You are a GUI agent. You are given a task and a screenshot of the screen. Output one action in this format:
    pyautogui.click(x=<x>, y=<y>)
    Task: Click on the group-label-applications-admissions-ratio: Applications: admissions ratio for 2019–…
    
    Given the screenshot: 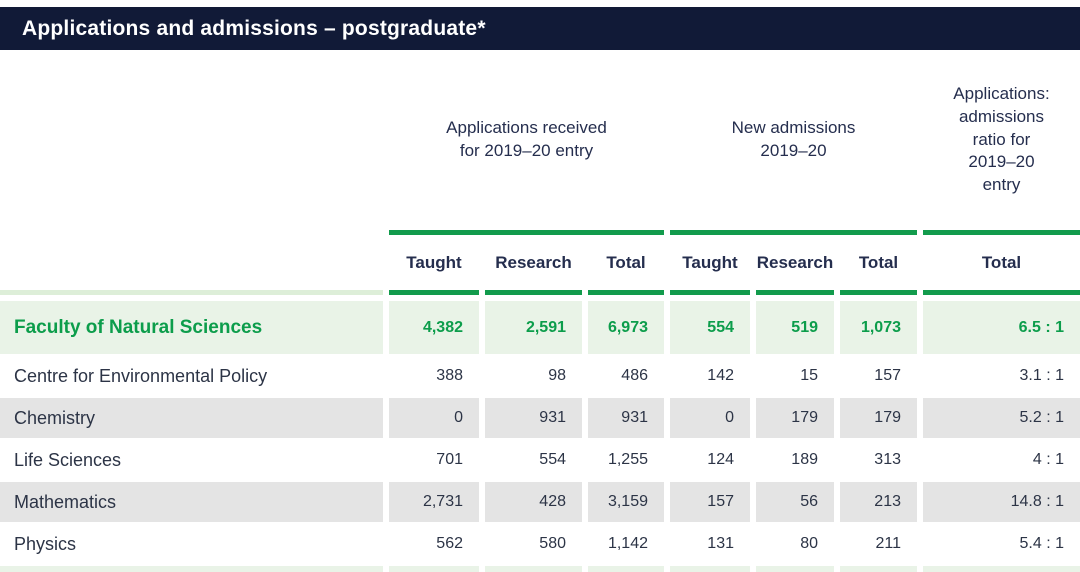 What is the action you would take?
    pyautogui.click(x=1001, y=139)
    